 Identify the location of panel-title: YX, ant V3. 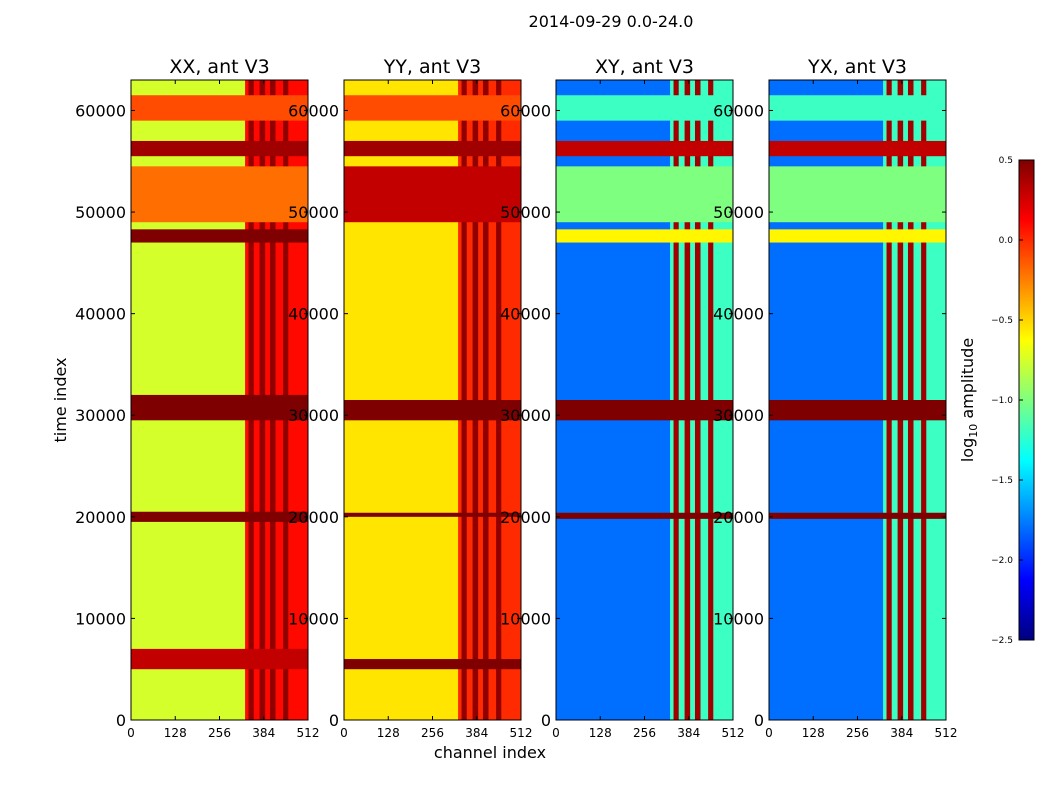
(857, 67).